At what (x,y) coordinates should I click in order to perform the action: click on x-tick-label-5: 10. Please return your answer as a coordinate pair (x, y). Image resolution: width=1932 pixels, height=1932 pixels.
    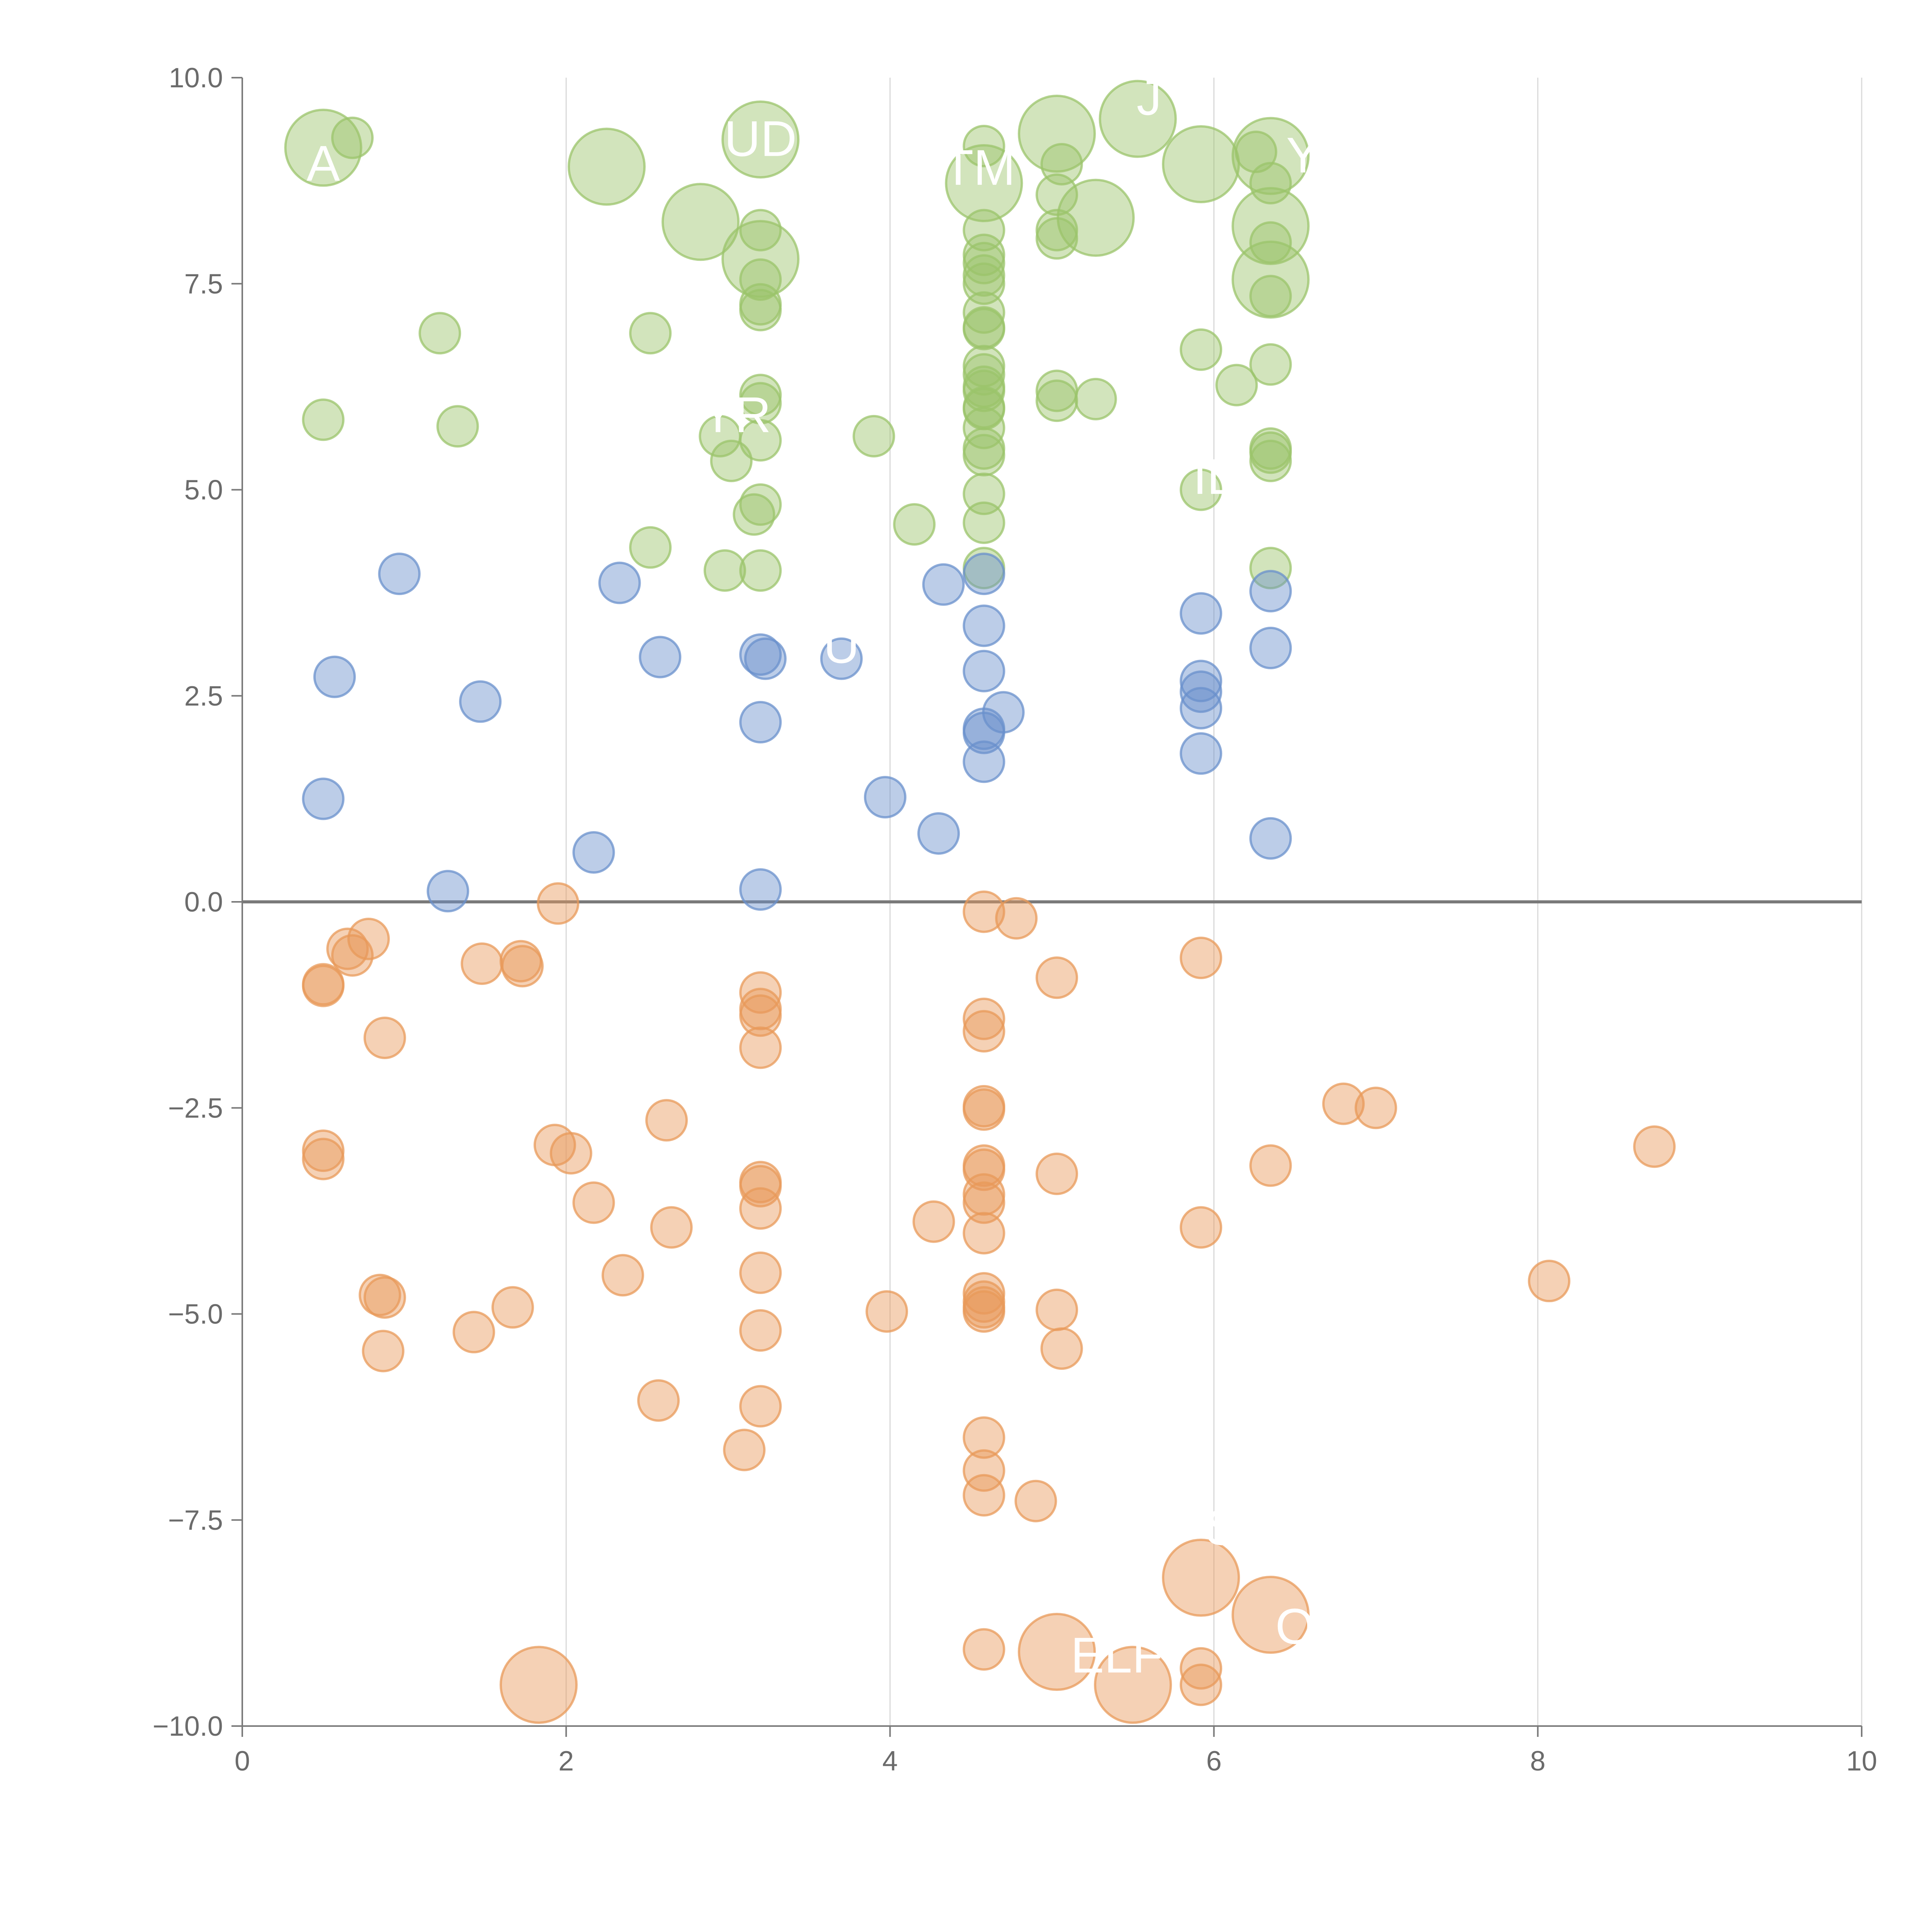
    Looking at the image, I should click on (1862, 1761).